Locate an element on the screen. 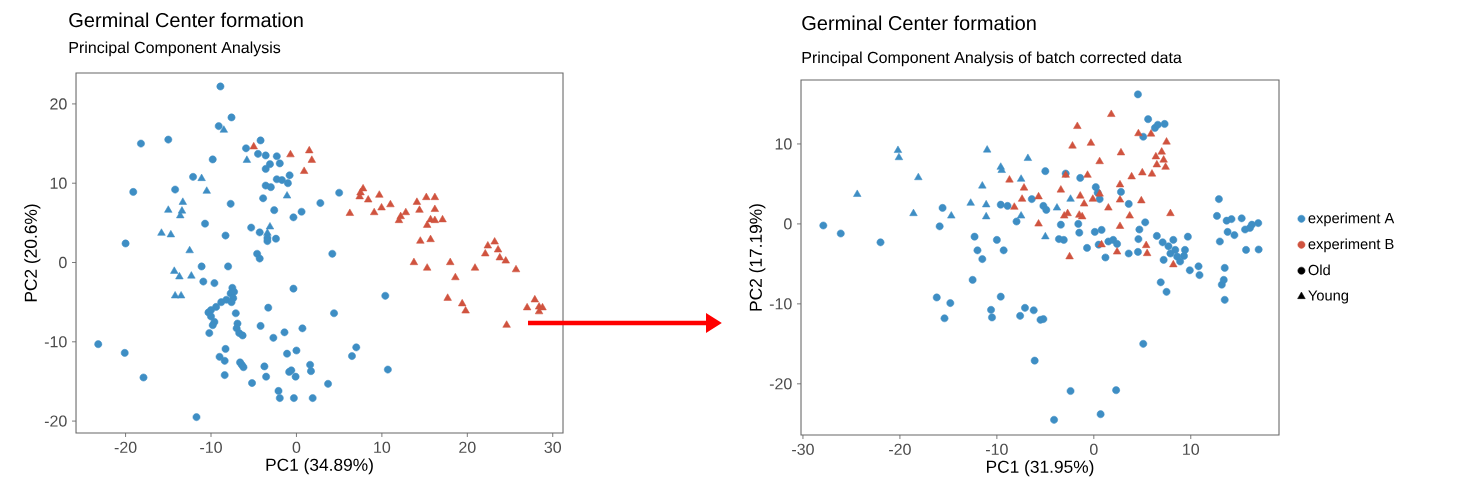  x-axis-title: PC1 (34.89%) is located at coordinates (319, 466).